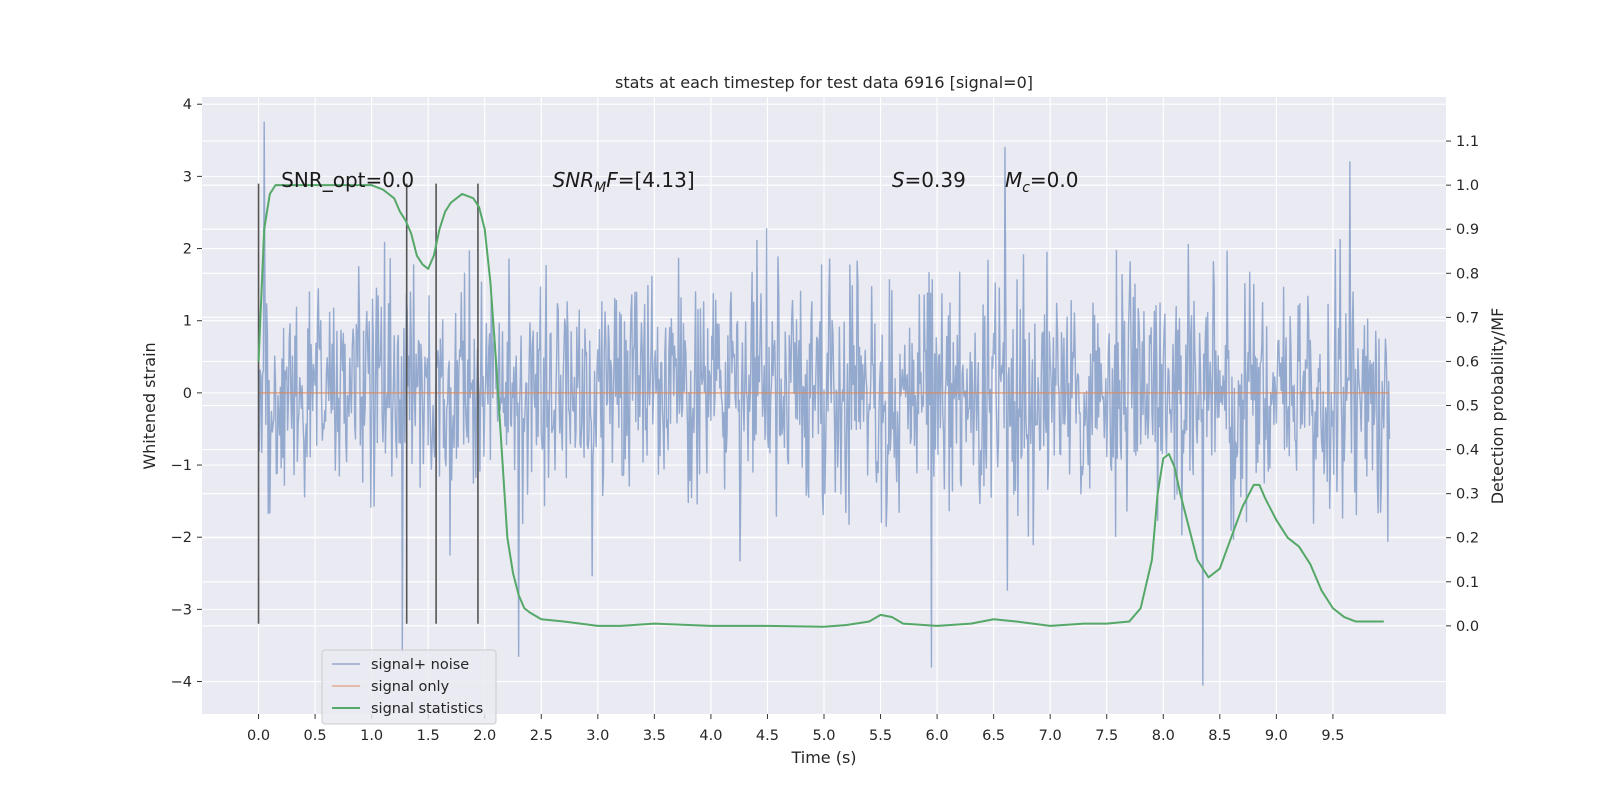 The height and width of the screenshot is (804, 1600). What do you see at coordinates (187, 105) in the screenshot?
I see `y-tick-label: 4` at bounding box center [187, 105].